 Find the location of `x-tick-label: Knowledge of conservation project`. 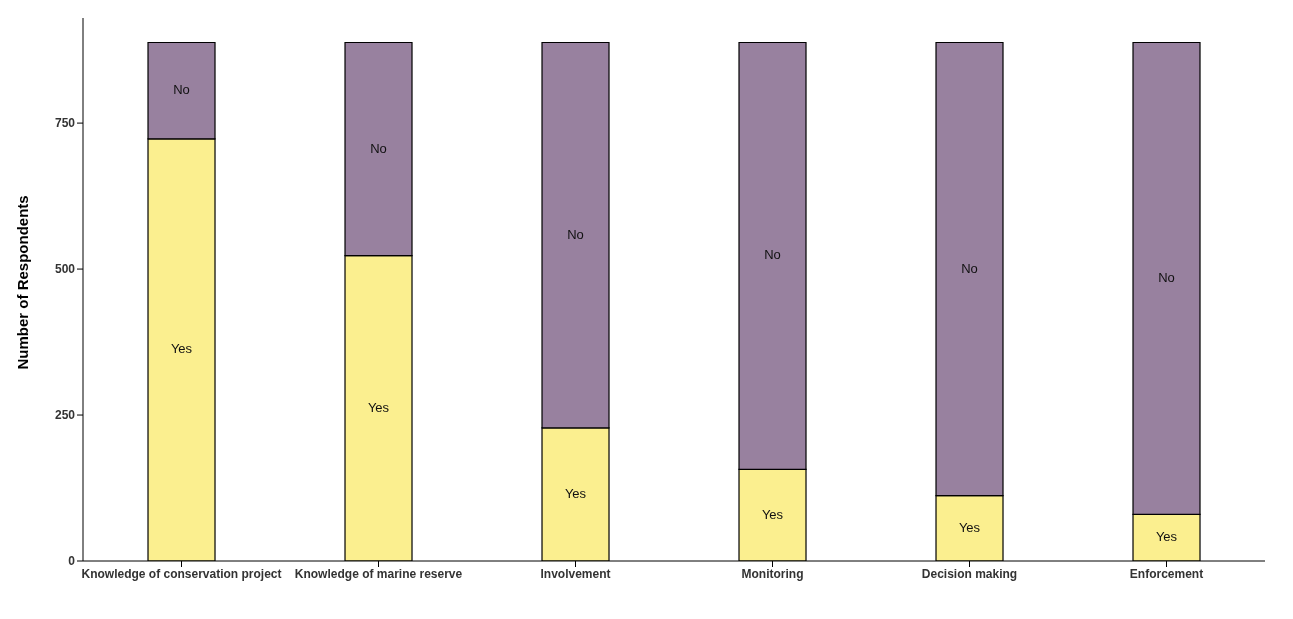

x-tick-label: Knowledge of conservation project is located at coordinates (181, 573).